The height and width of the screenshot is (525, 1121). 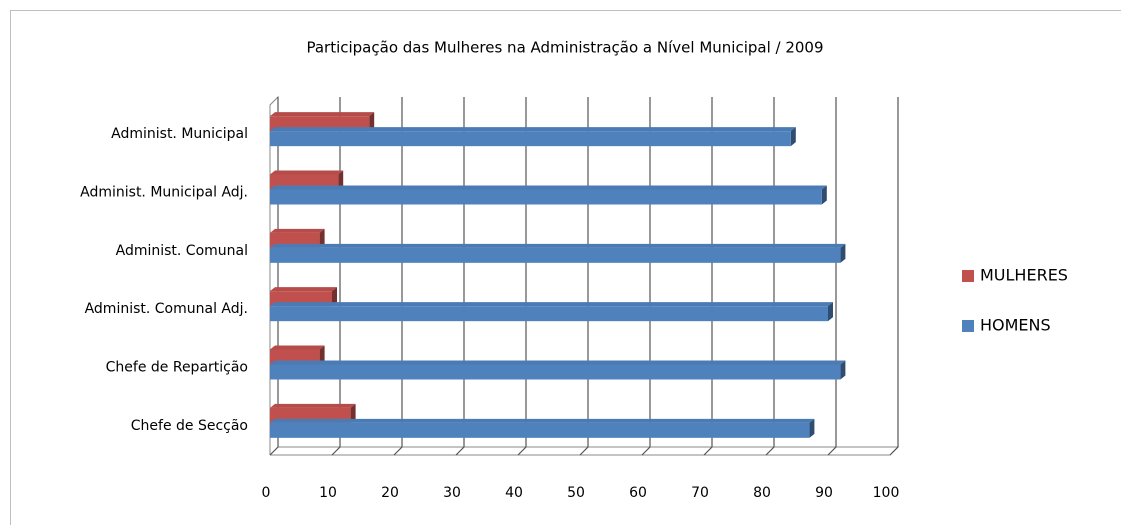 What do you see at coordinates (166, 309) in the screenshot?
I see `y-tick-label: Administ. Comunal Adj.` at bounding box center [166, 309].